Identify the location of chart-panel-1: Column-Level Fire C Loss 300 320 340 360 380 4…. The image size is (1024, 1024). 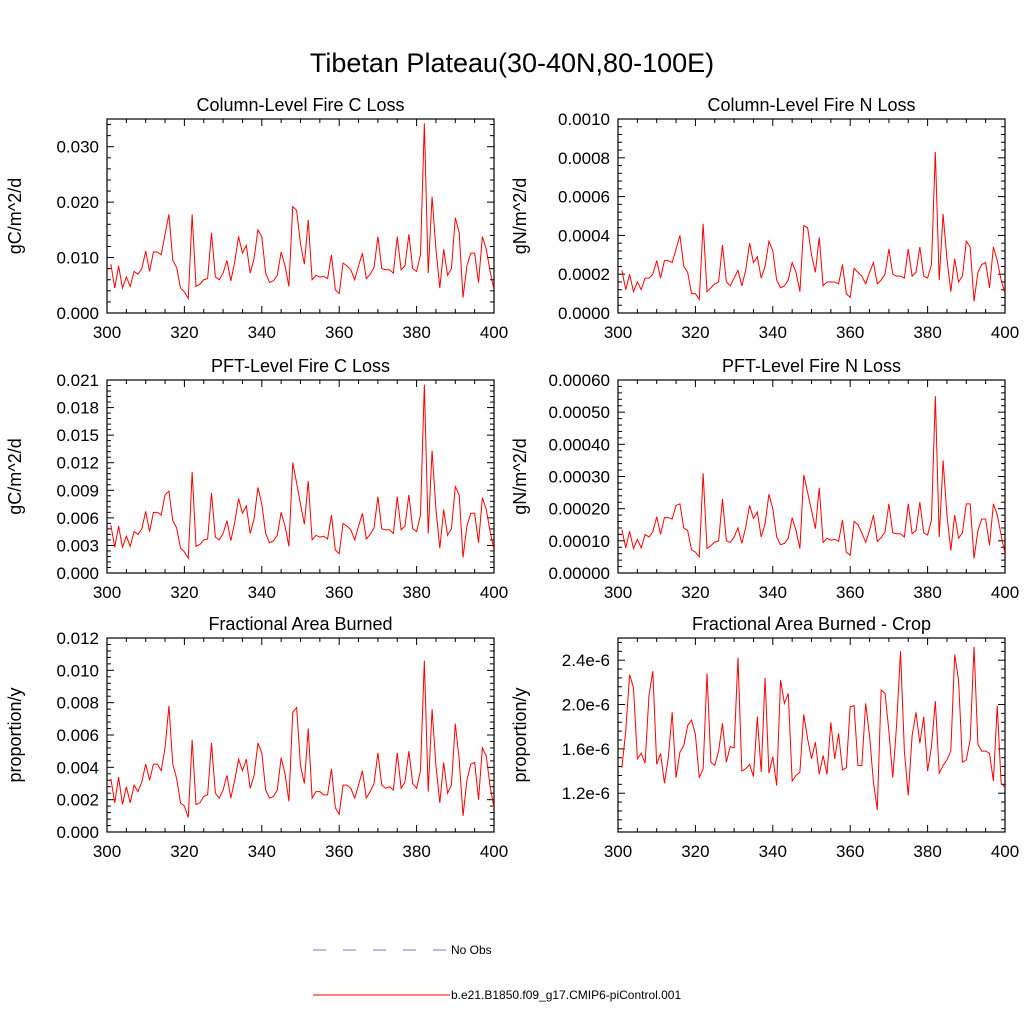
(256, 218).